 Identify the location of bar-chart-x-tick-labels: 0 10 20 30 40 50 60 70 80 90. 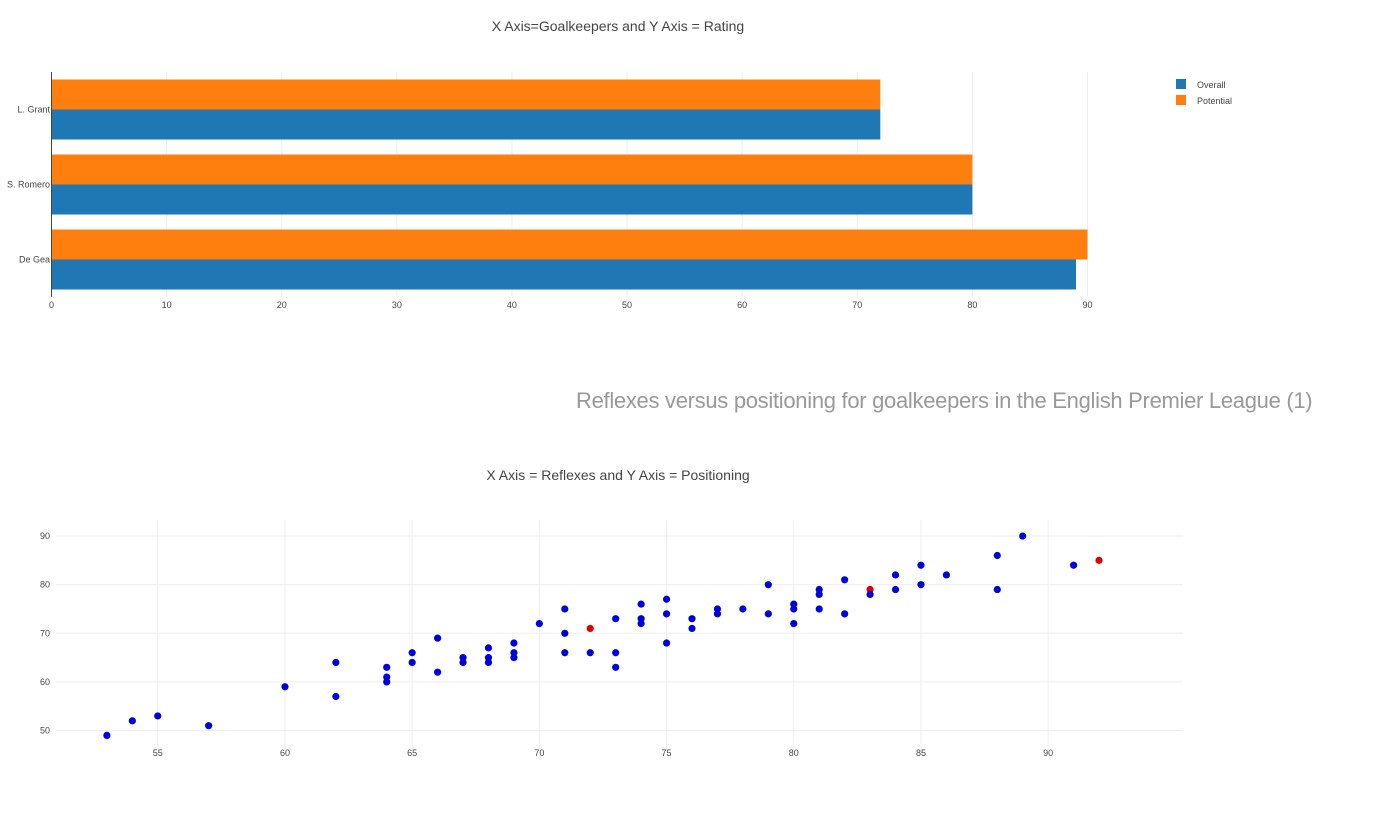
(571, 305).